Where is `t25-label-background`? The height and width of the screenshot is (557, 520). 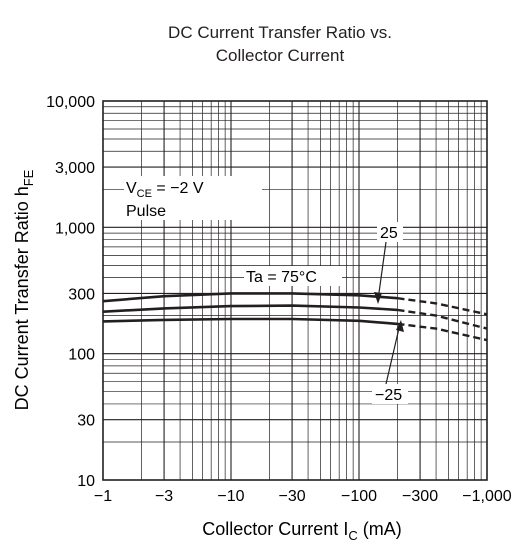 t25-label-background is located at coordinates (390, 232).